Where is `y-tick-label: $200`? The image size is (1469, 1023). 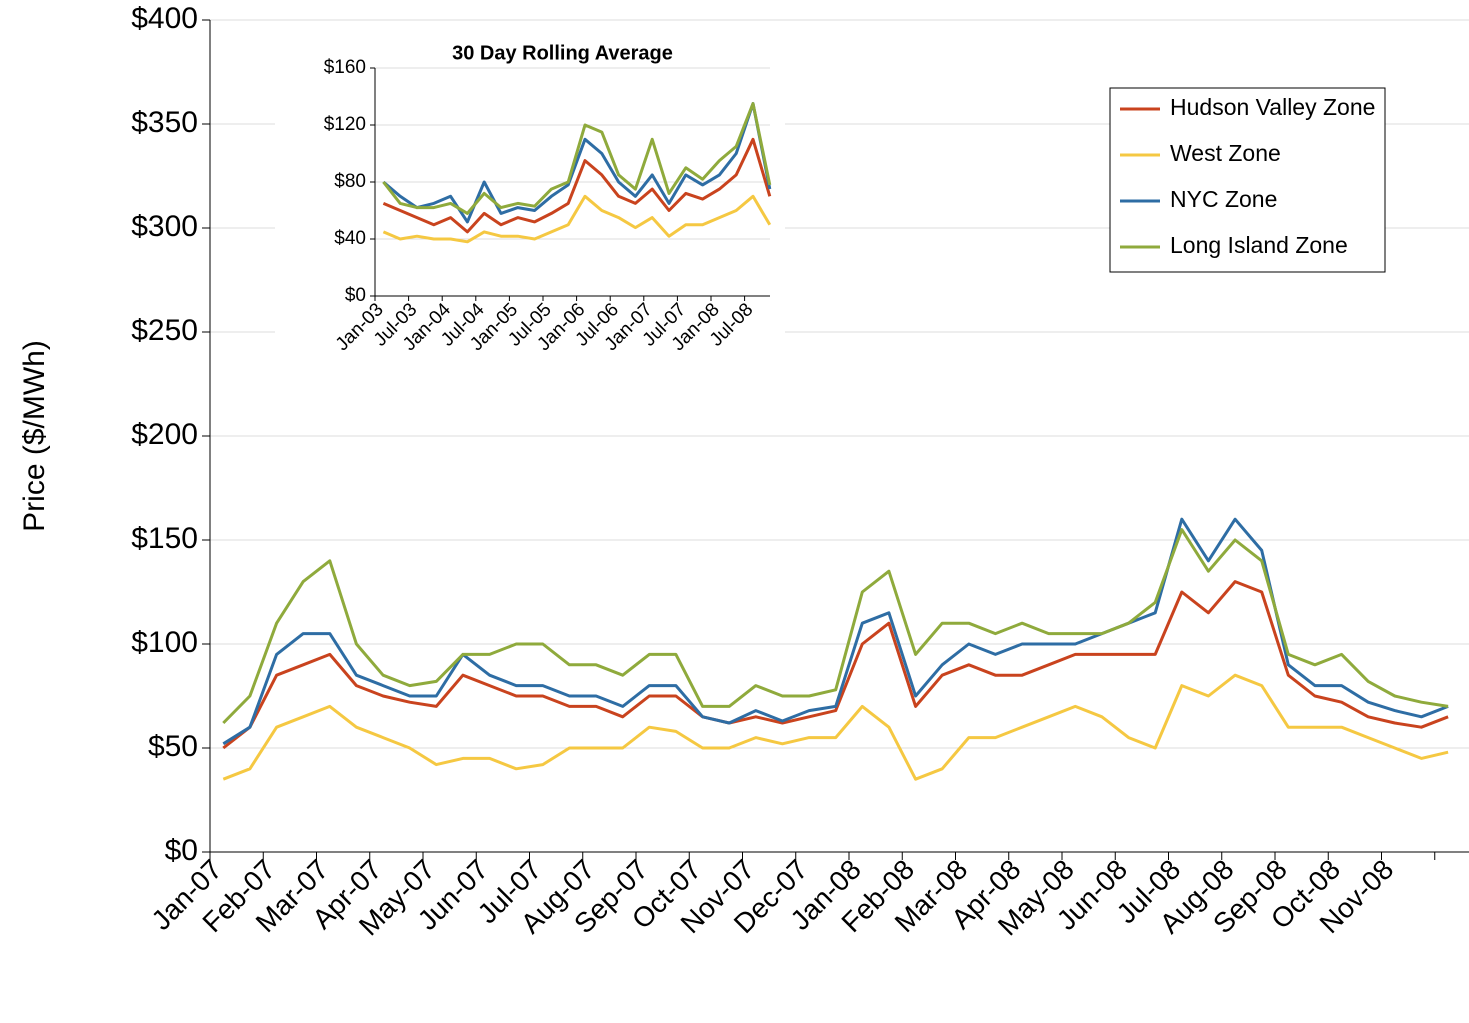
y-tick-label: $200 is located at coordinates (164, 434).